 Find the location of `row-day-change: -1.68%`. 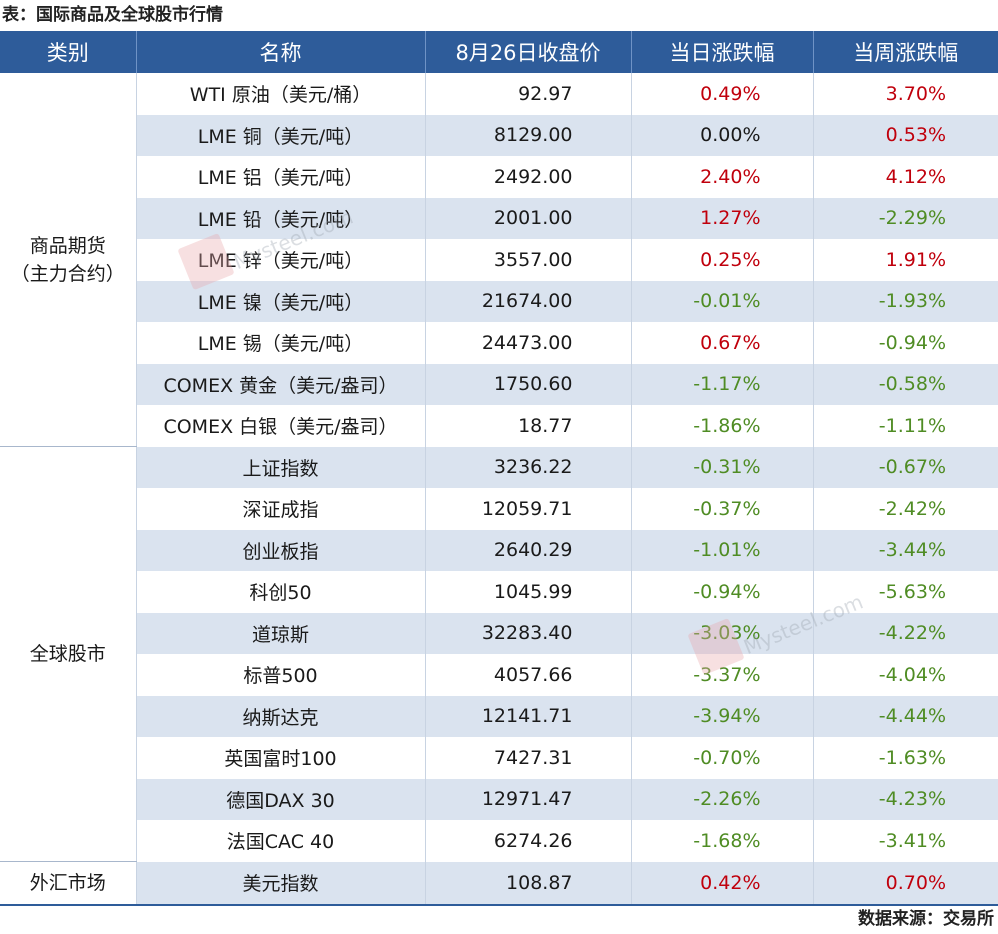

row-day-change: -1.68% is located at coordinates (722, 841).